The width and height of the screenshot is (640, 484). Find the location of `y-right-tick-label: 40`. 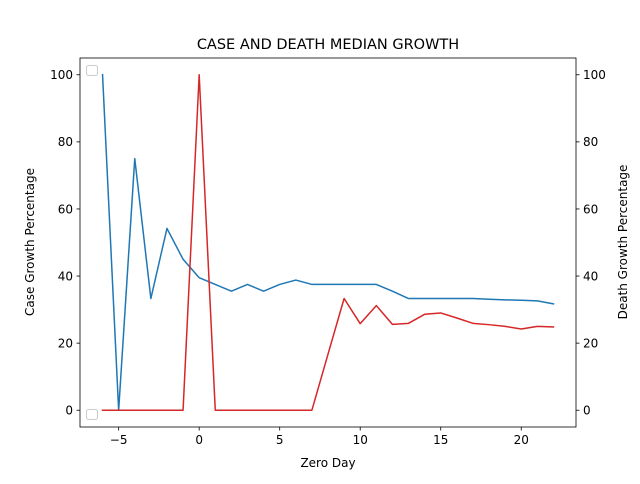

y-right-tick-label: 40 is located at coordinates (590, 276).